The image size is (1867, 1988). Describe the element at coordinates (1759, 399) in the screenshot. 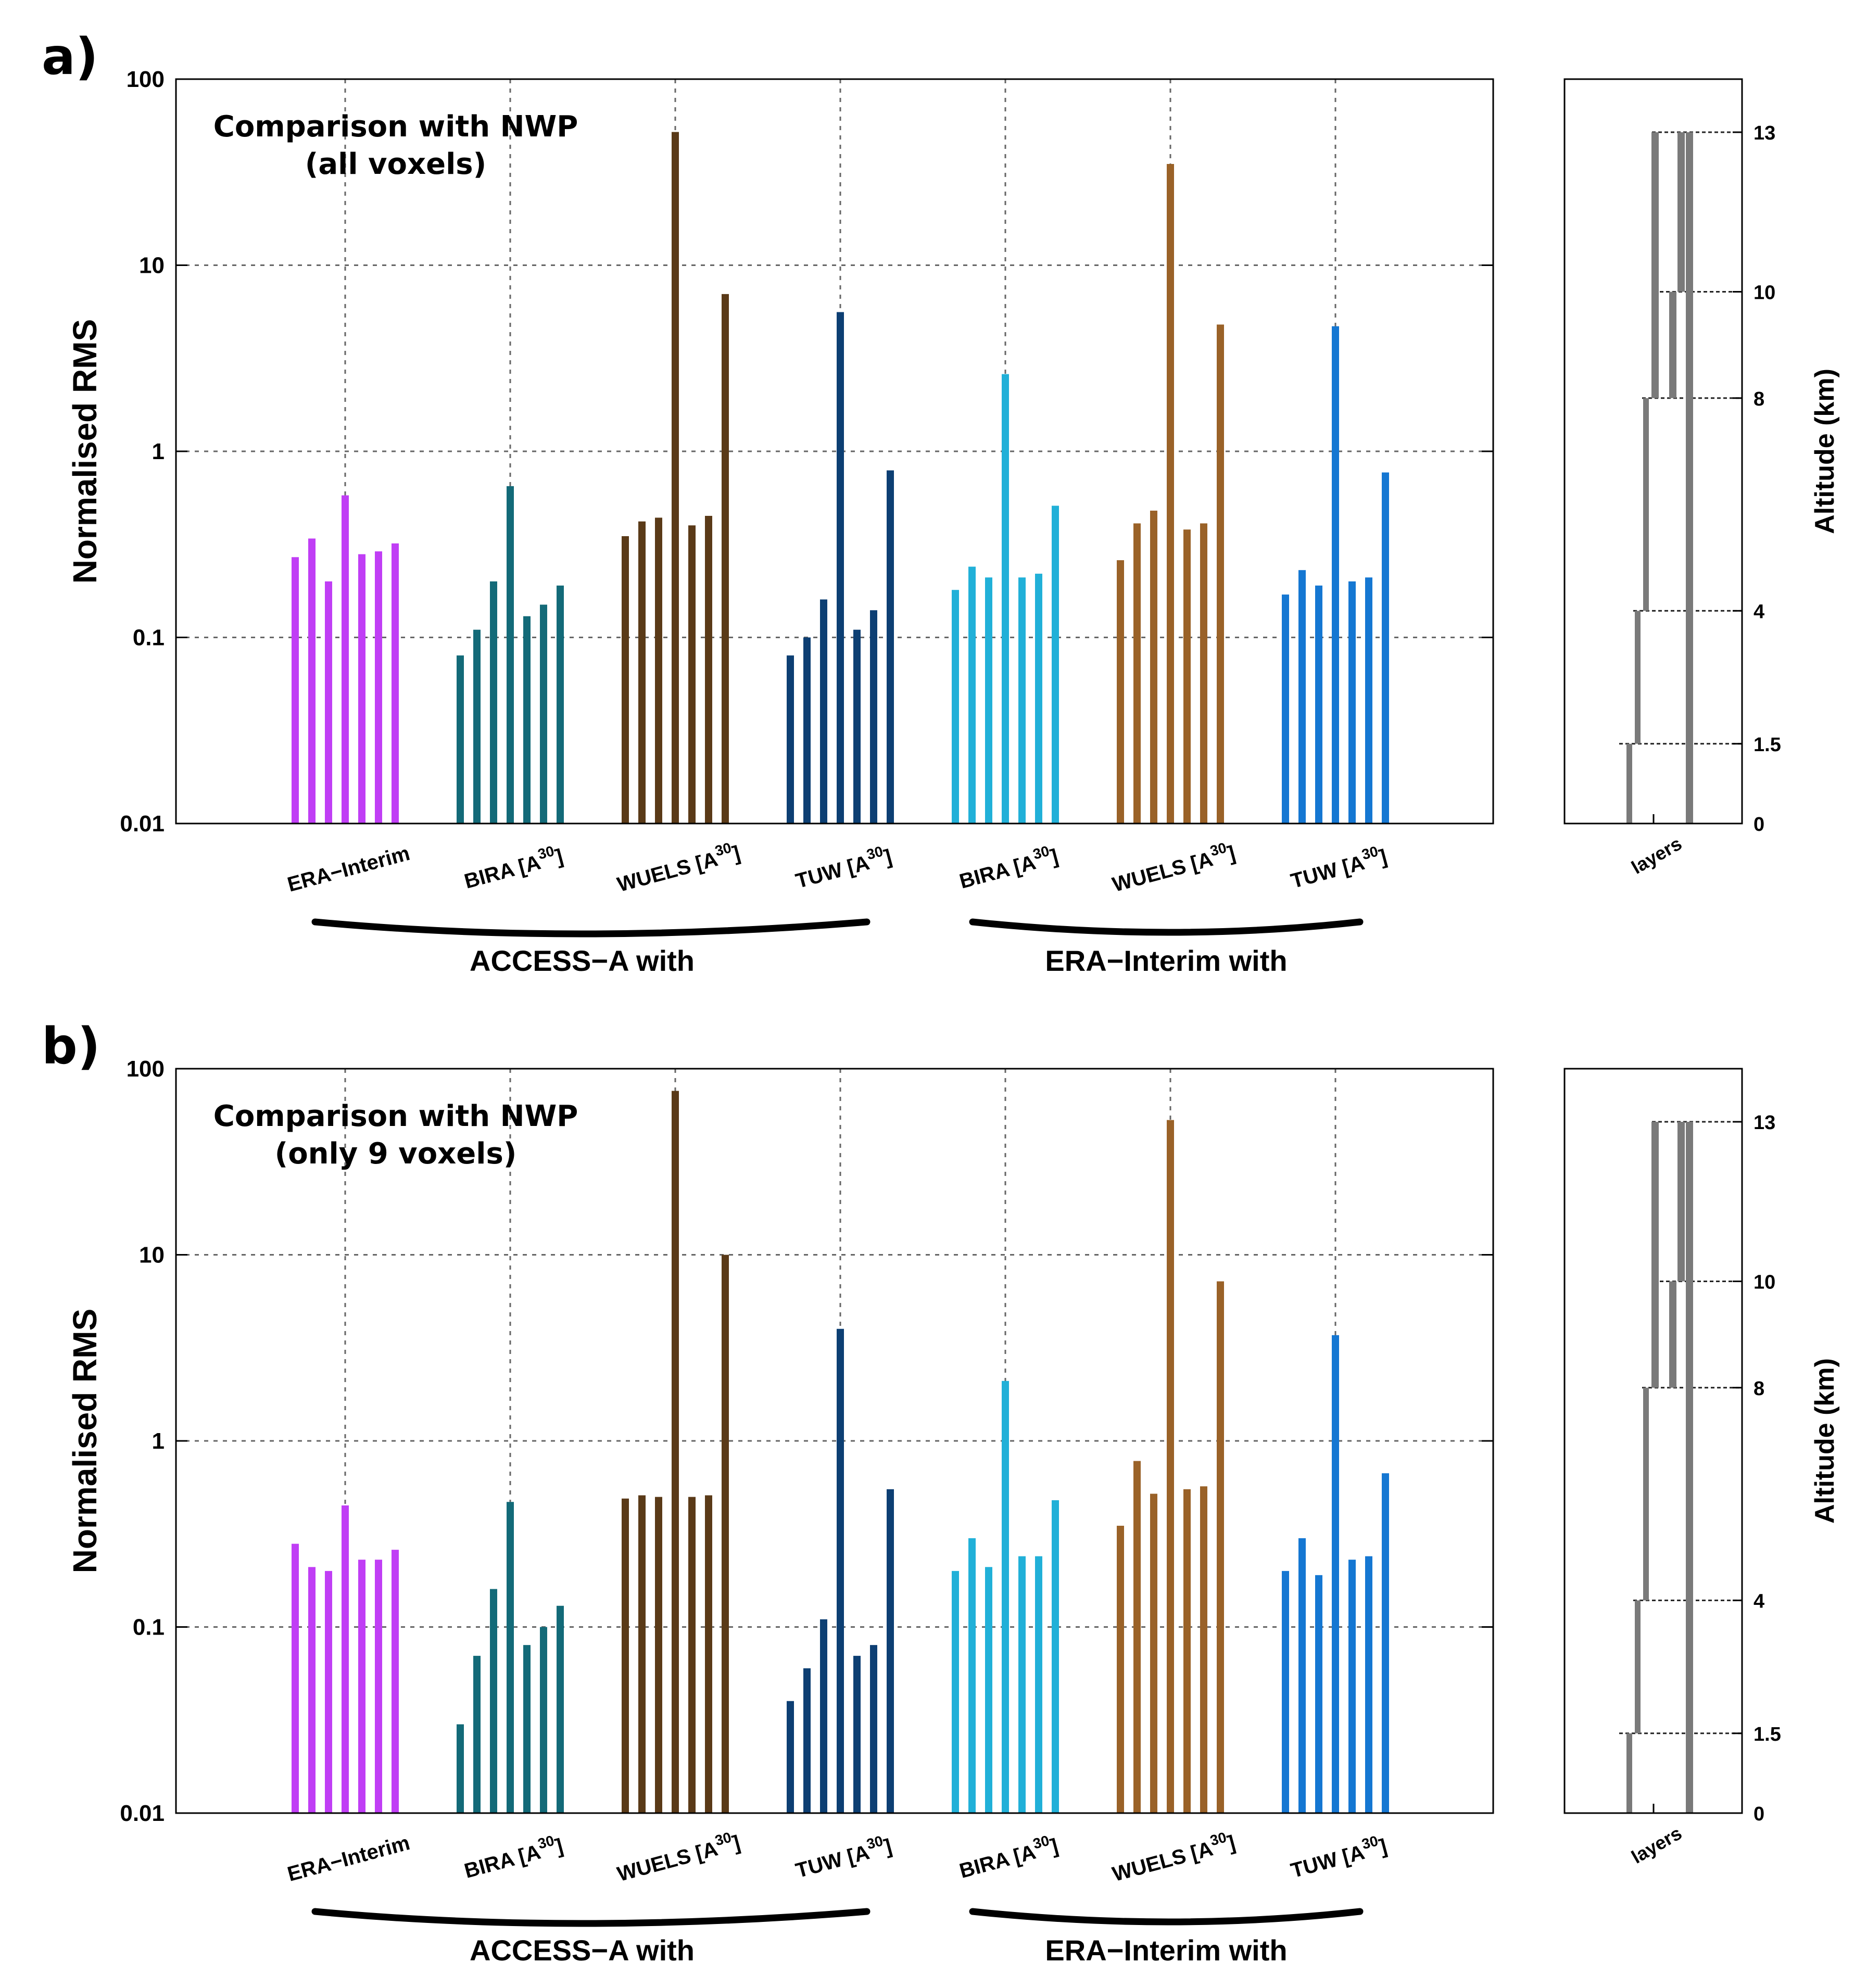

I see `altitude-tick-label: 8` at that location.